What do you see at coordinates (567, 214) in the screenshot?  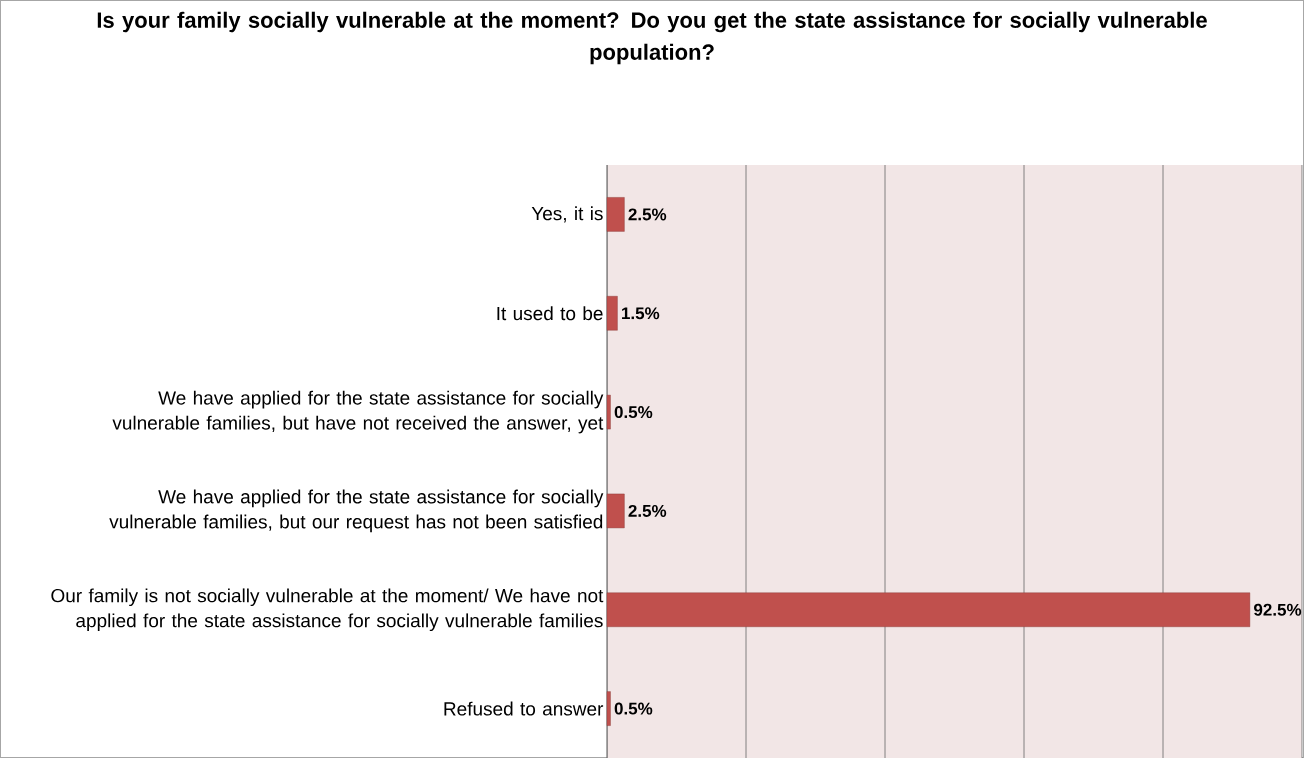 I see `y-tick-label: Yes, it is` at bounding box center [567, 214].